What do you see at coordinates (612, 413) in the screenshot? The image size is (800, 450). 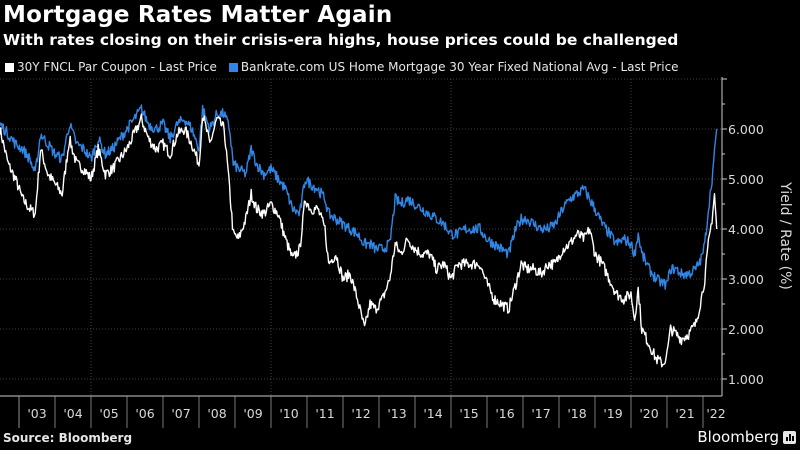 I see `x-tick-label: '19` at bounding box center [612, 413].